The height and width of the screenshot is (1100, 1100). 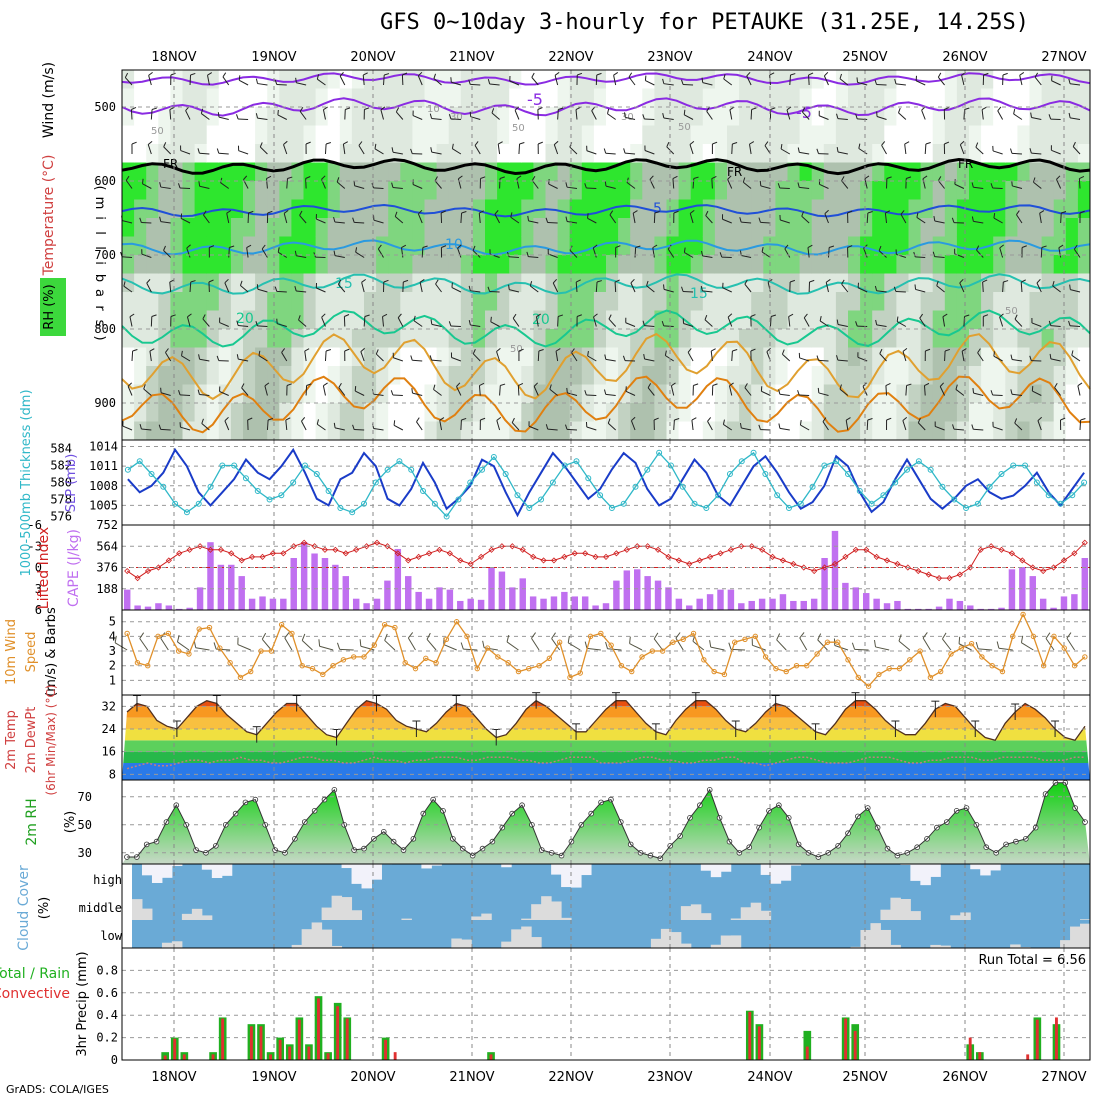 I want to click on rh-legend-swatch, so click(x=53, y=307).